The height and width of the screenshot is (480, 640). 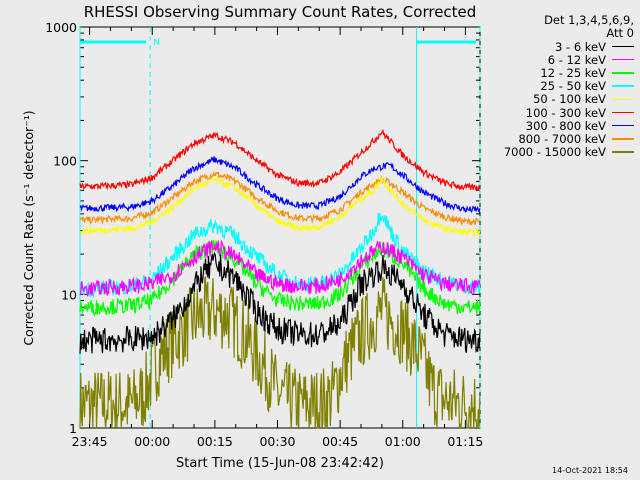 I want to click on x-tick-label: 23:45, so click(x=90, y=441).